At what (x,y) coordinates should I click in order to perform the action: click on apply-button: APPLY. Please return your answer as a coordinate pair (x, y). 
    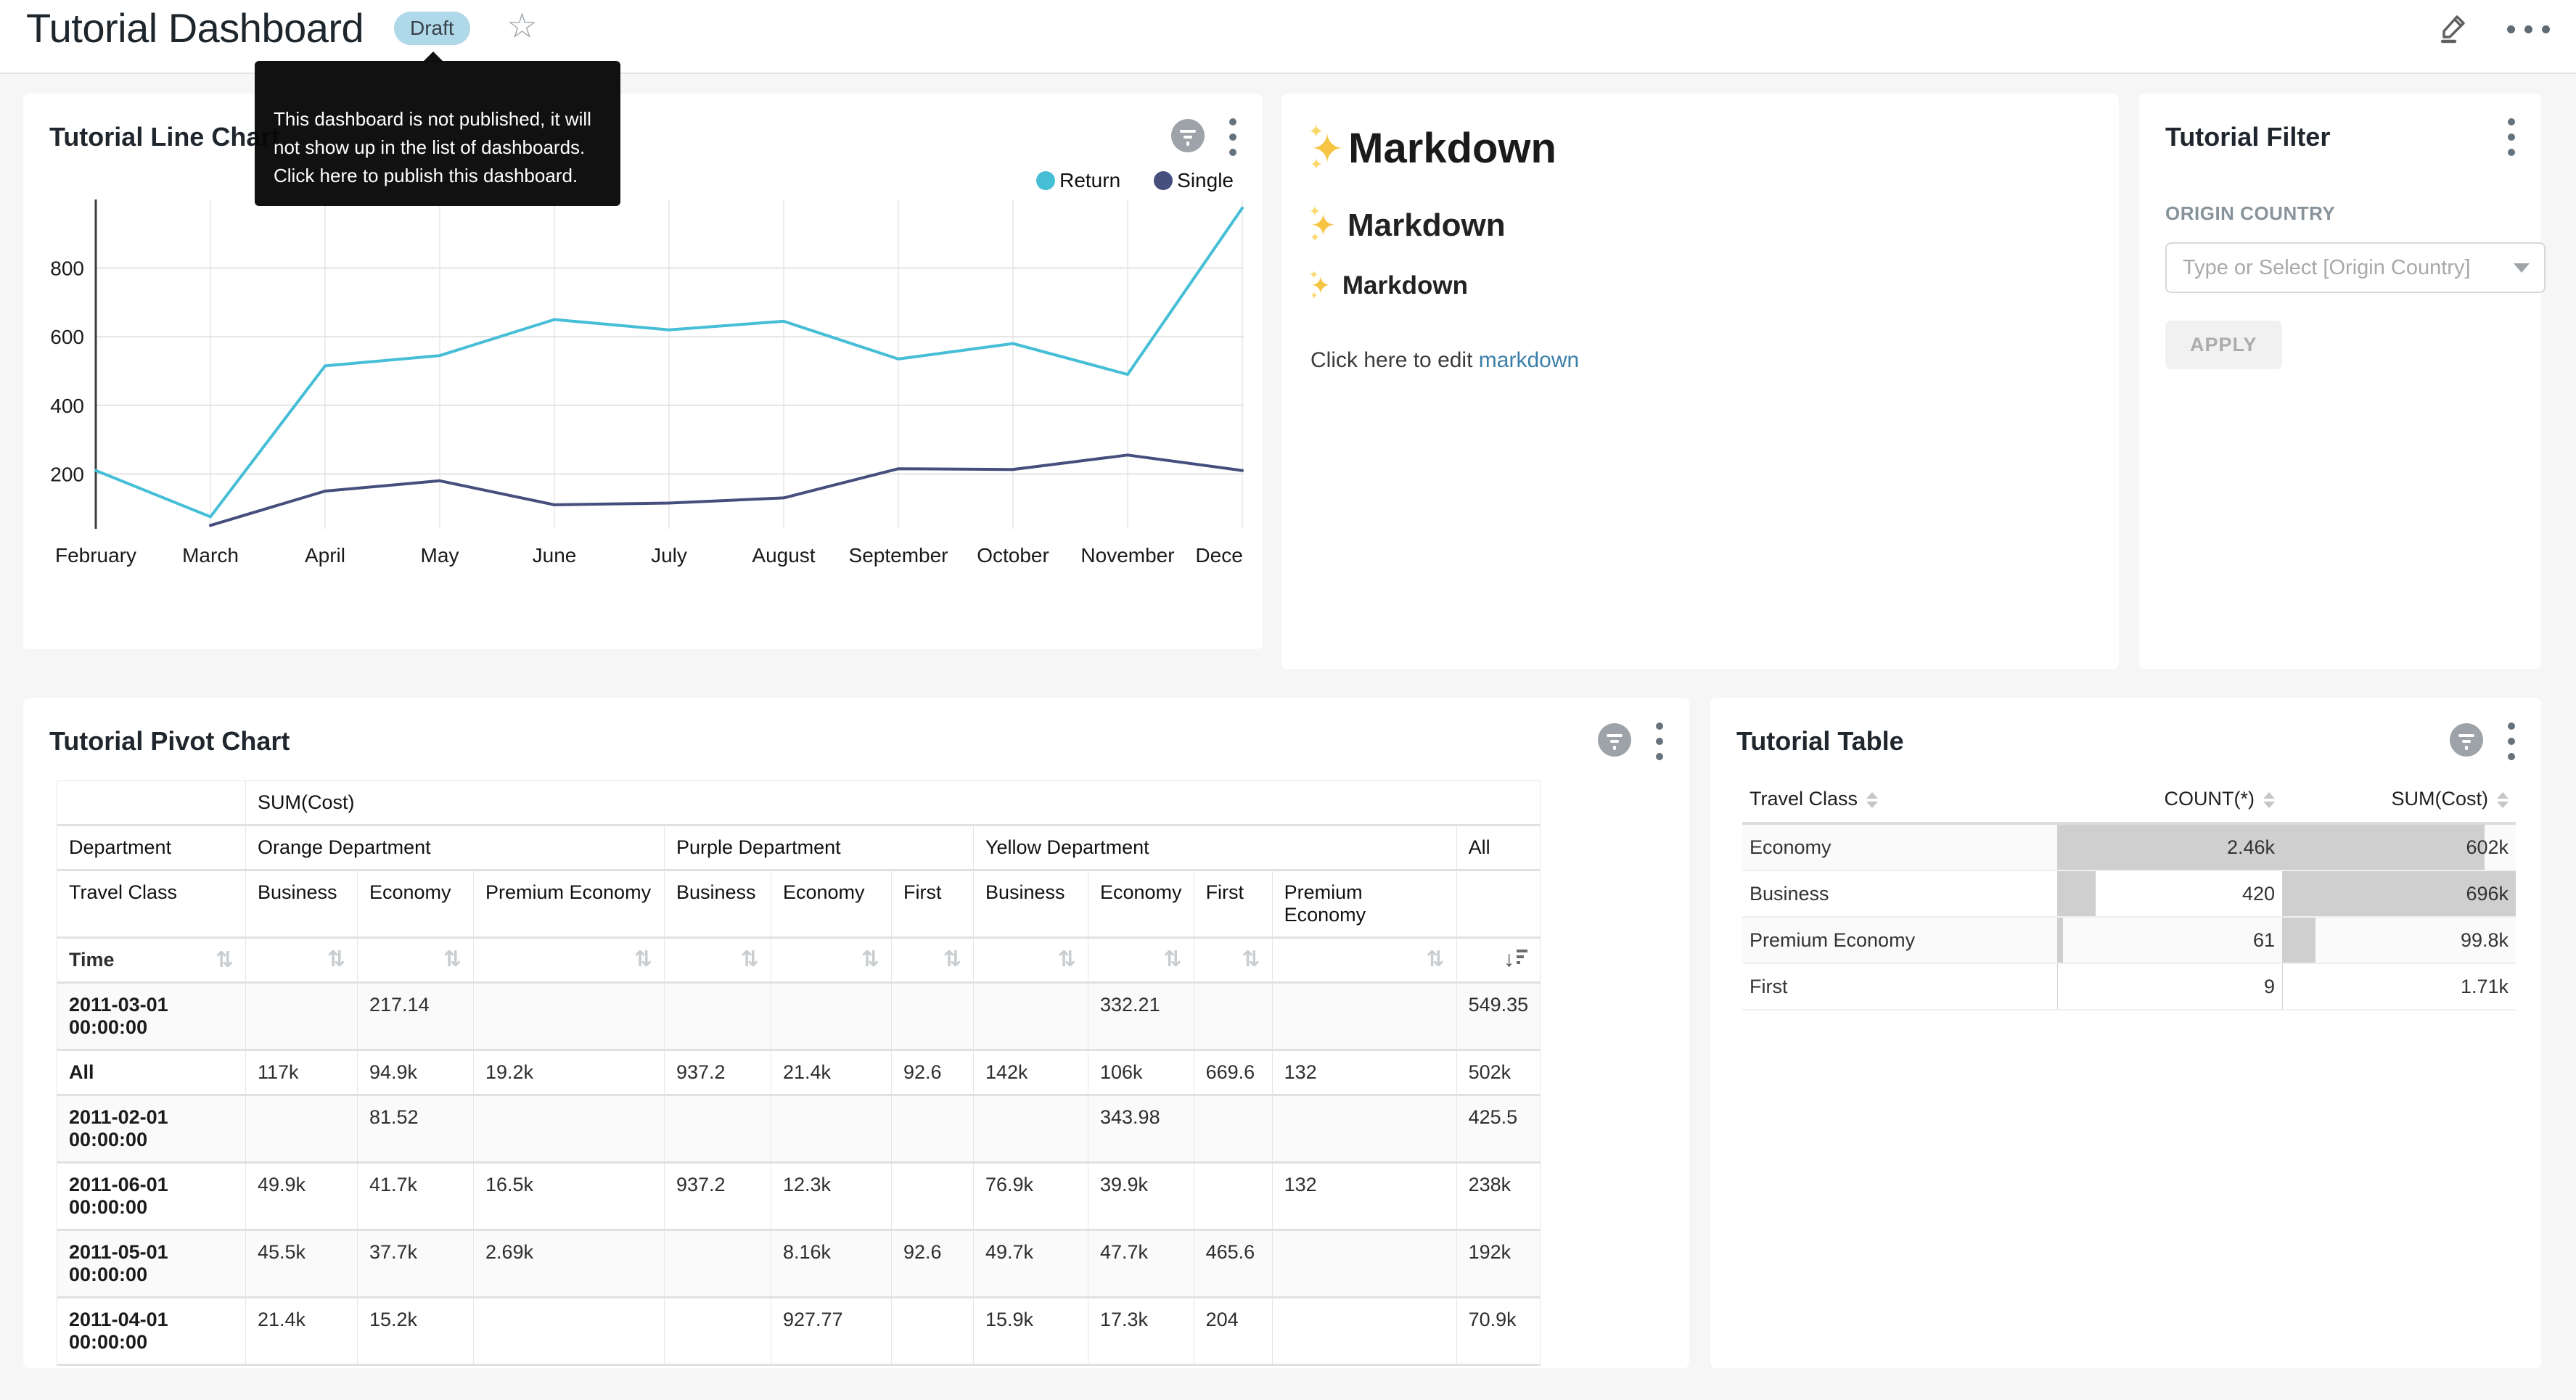
    Looking at the image, I should click on (2223, 345).